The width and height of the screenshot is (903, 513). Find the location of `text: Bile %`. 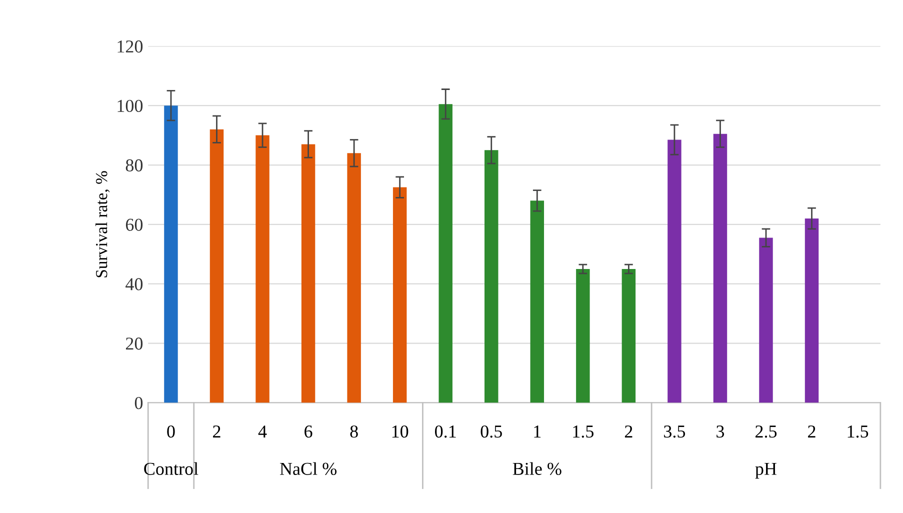

text: Bile % is located at coordinates (537, 469).